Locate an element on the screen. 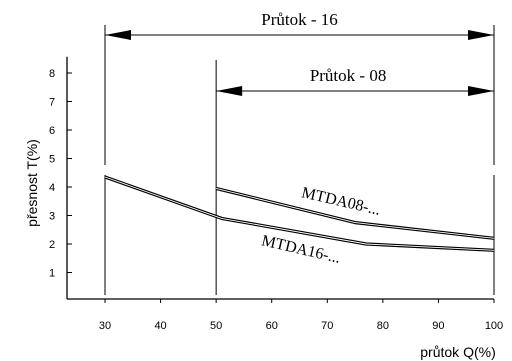  x-tick-label-100: 100 is located at coordinates (494, 326).